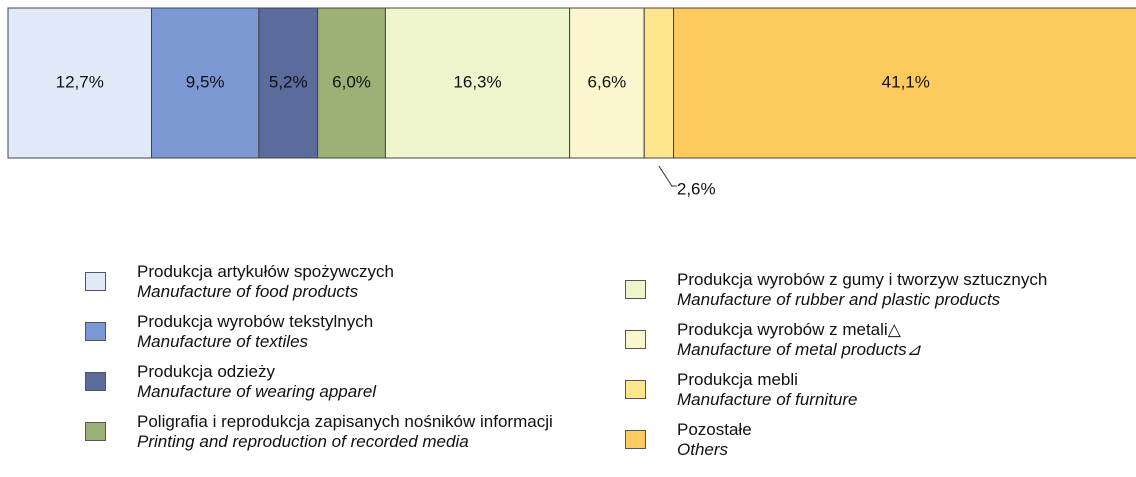 The image size is (1136, 477). I want to click on legend-name: Produkcja wyrobów tekstylnych, so click(255, 321).